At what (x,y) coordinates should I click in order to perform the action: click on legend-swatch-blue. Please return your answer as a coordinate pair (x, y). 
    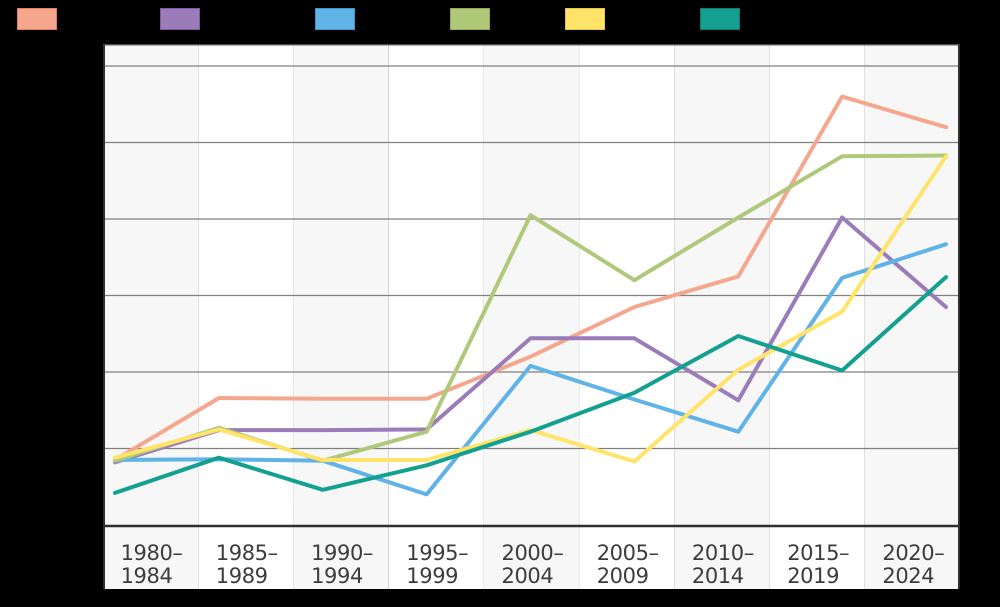
    Looking at the image, I should click on (335, 19).